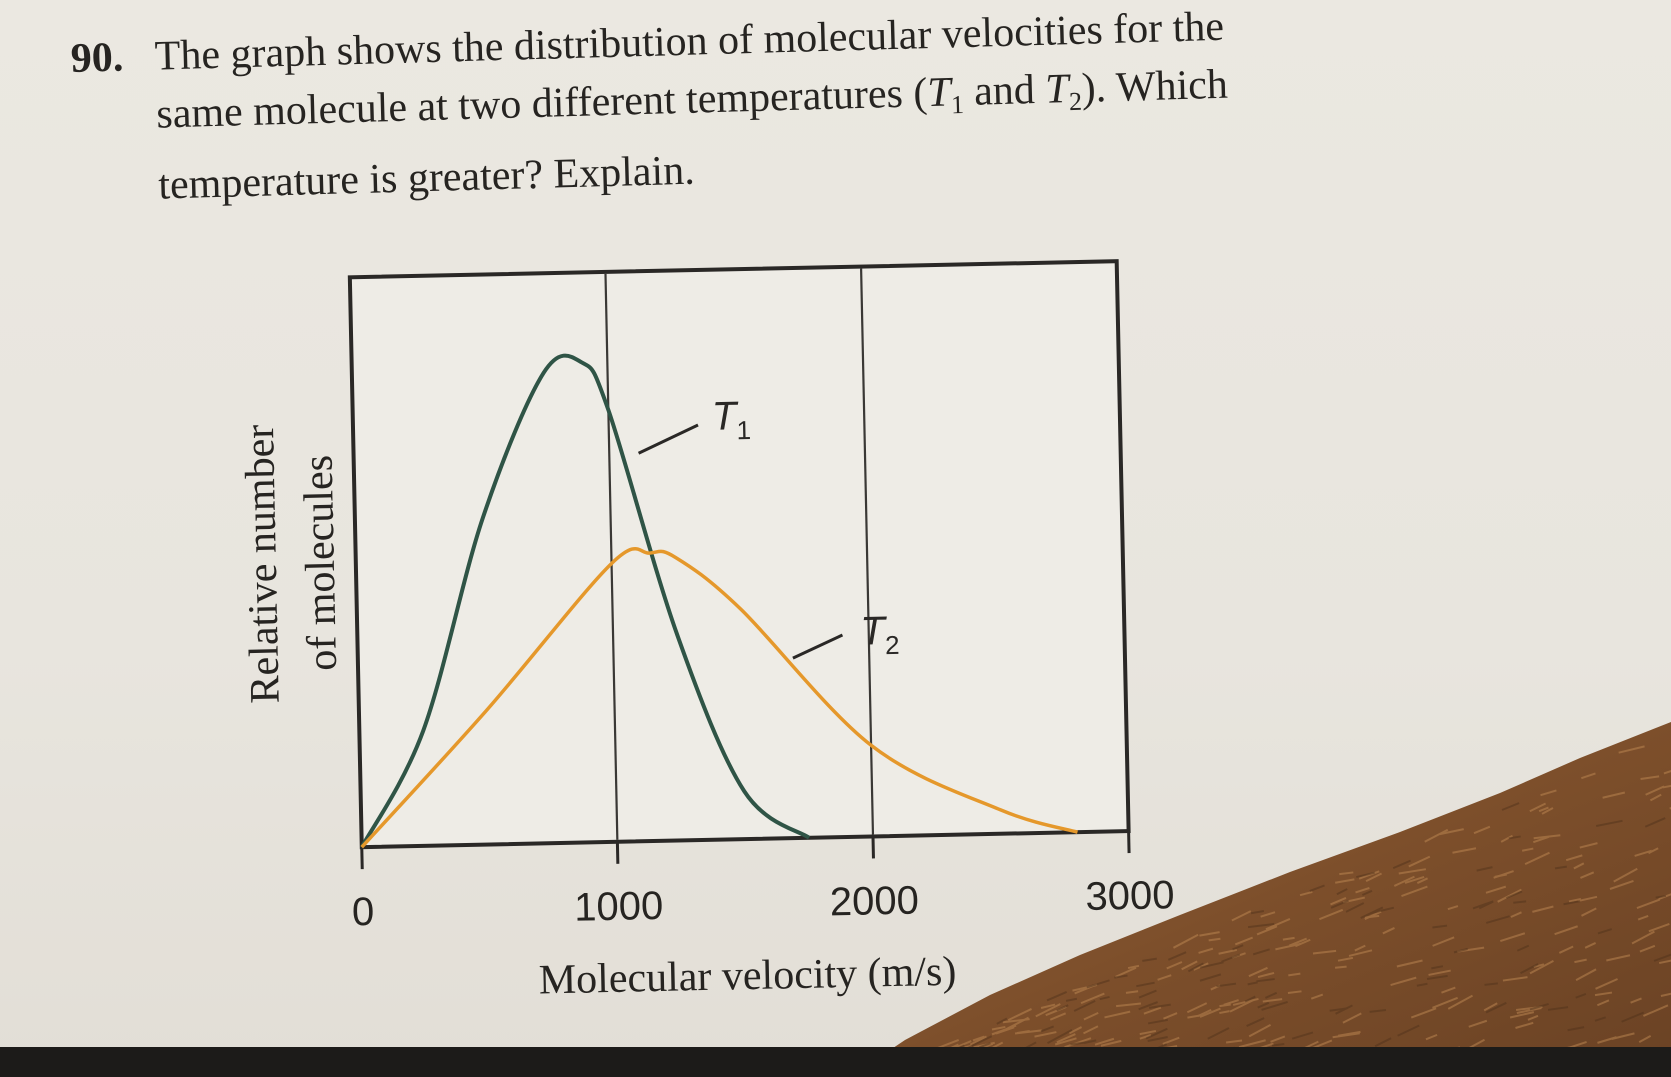  I want to click on t1-label-sub: 1, so click(743, 430).